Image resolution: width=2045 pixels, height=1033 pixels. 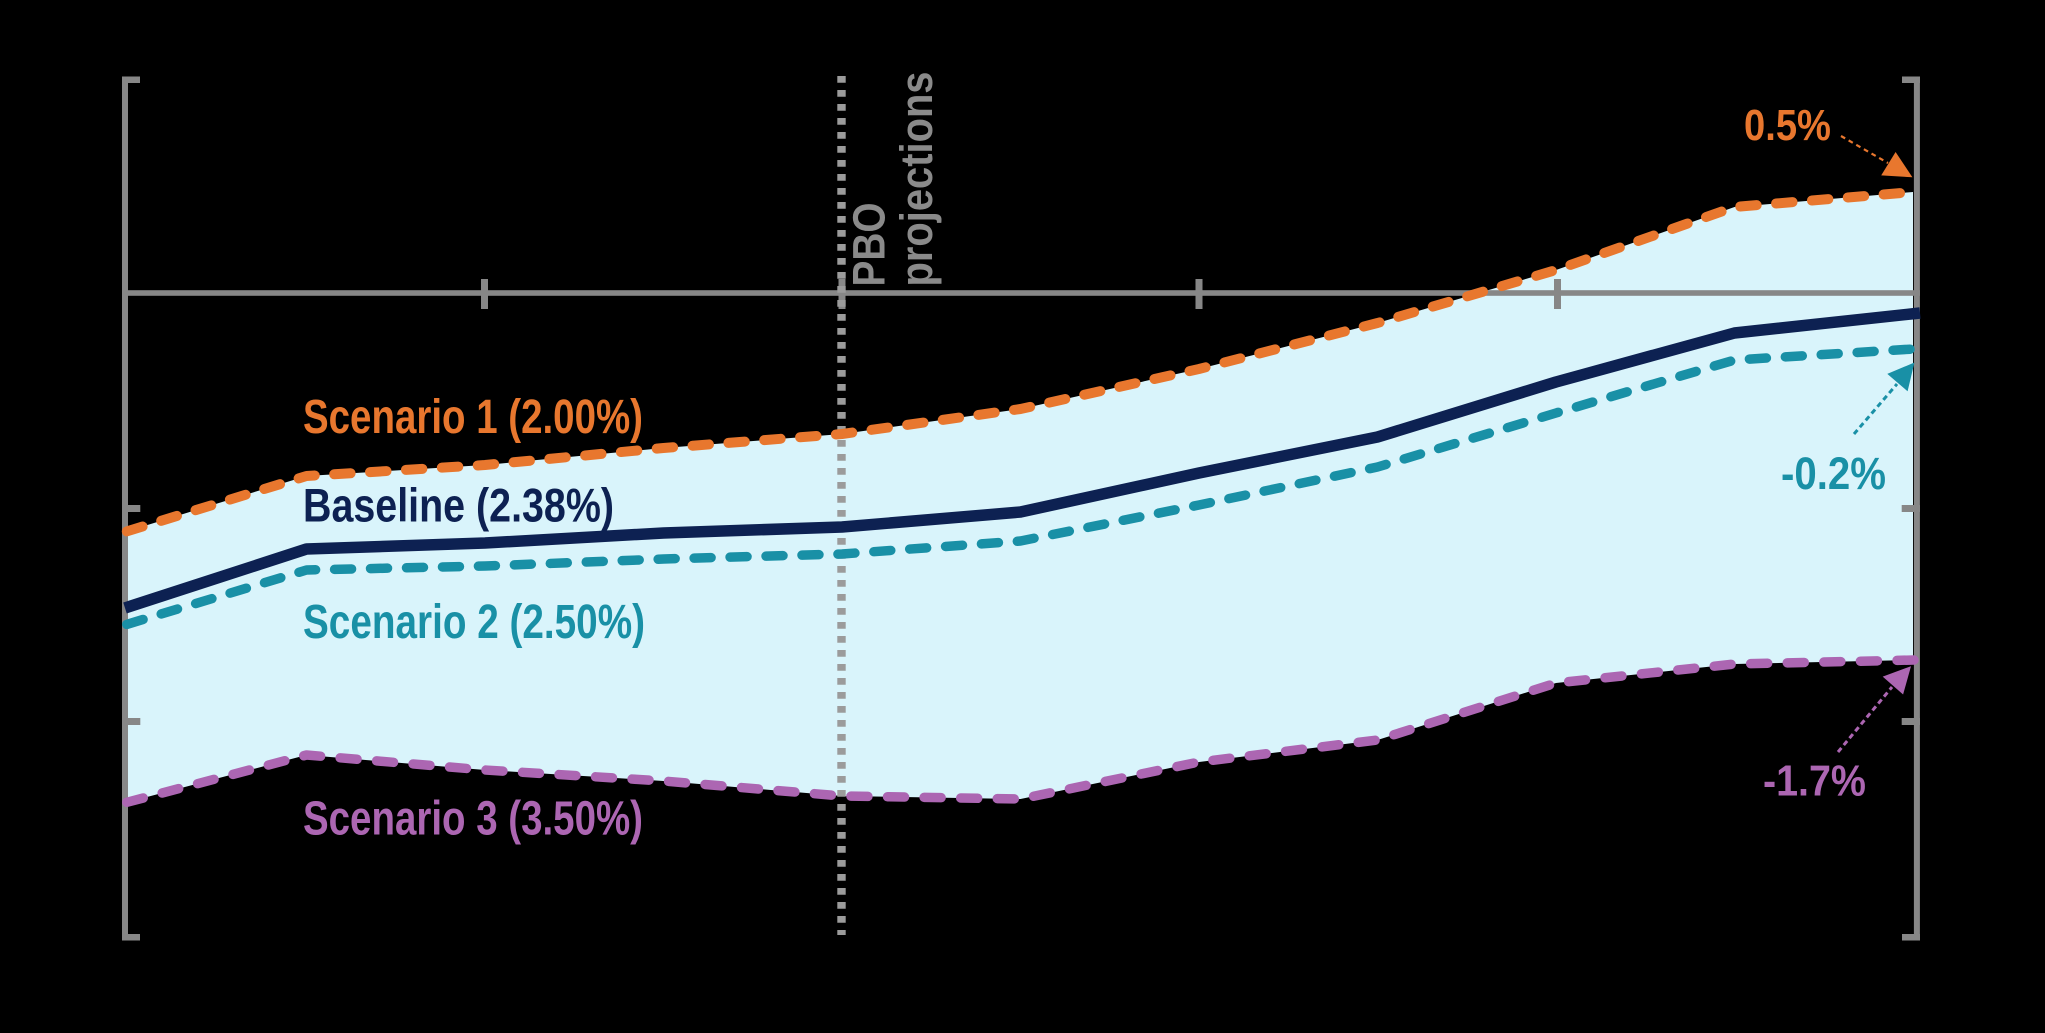 I want to click on svg-text: Scenario 2 (2.50%), so click(x=474, y=622).